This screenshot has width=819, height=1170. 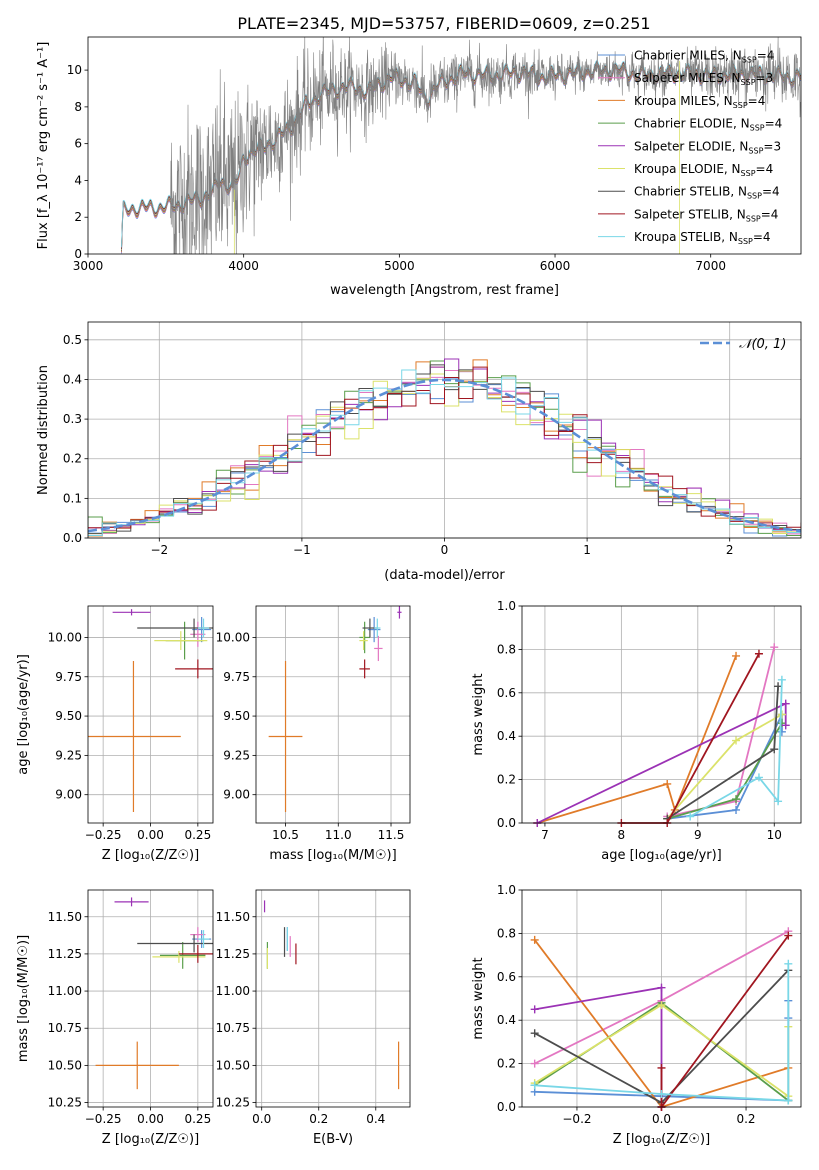 I want to click on y-tick-label: 0.6, so click(x=506, y=693).